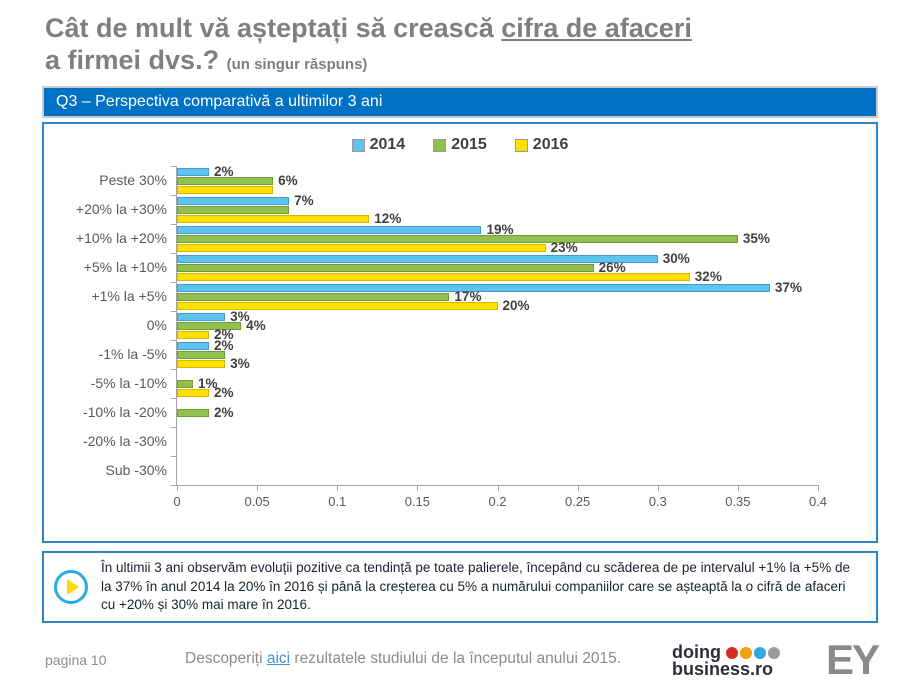 Image resolution: width=920 pixels, height=690 pixels. What do you see at coordinates (128, 383) in the screenshot?
I see `category-label: -5% la -10%` at bounding box center [128, 383].